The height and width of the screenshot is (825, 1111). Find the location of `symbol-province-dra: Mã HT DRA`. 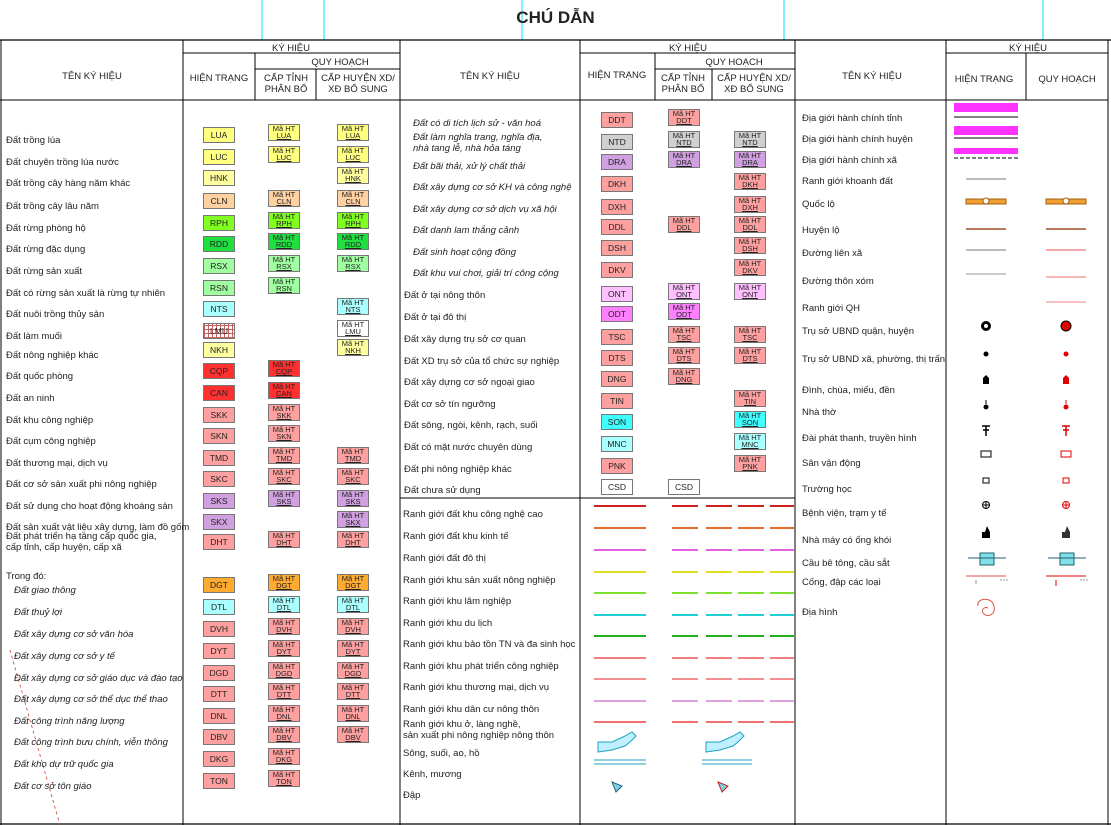

symbol-province-dra: Mã HT DRA is located at coordinates (684, 159).